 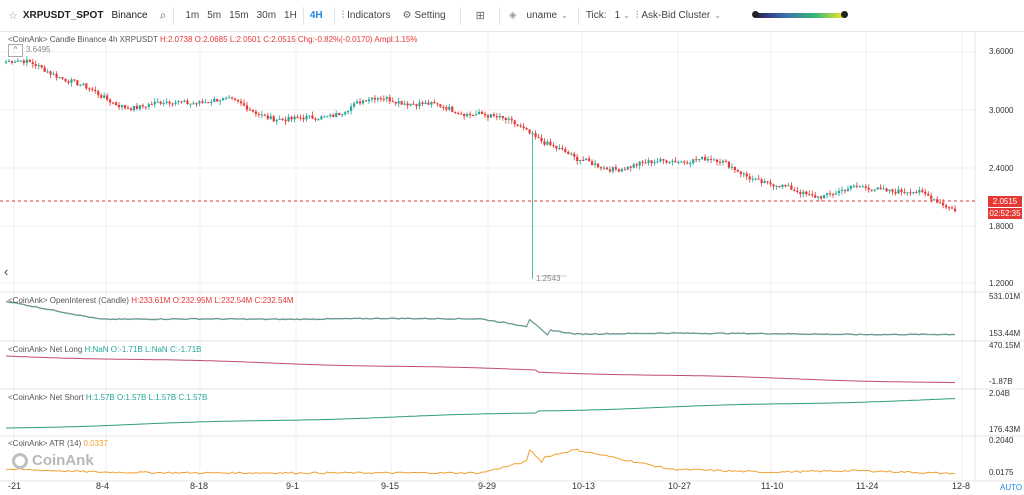 I want to click on netshort-line, so click(x=481, y=413).